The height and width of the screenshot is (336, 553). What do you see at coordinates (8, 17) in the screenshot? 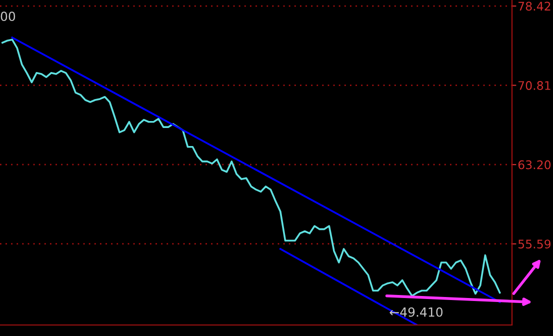
I see `annotation: 00` at bounding box center [8, 17].